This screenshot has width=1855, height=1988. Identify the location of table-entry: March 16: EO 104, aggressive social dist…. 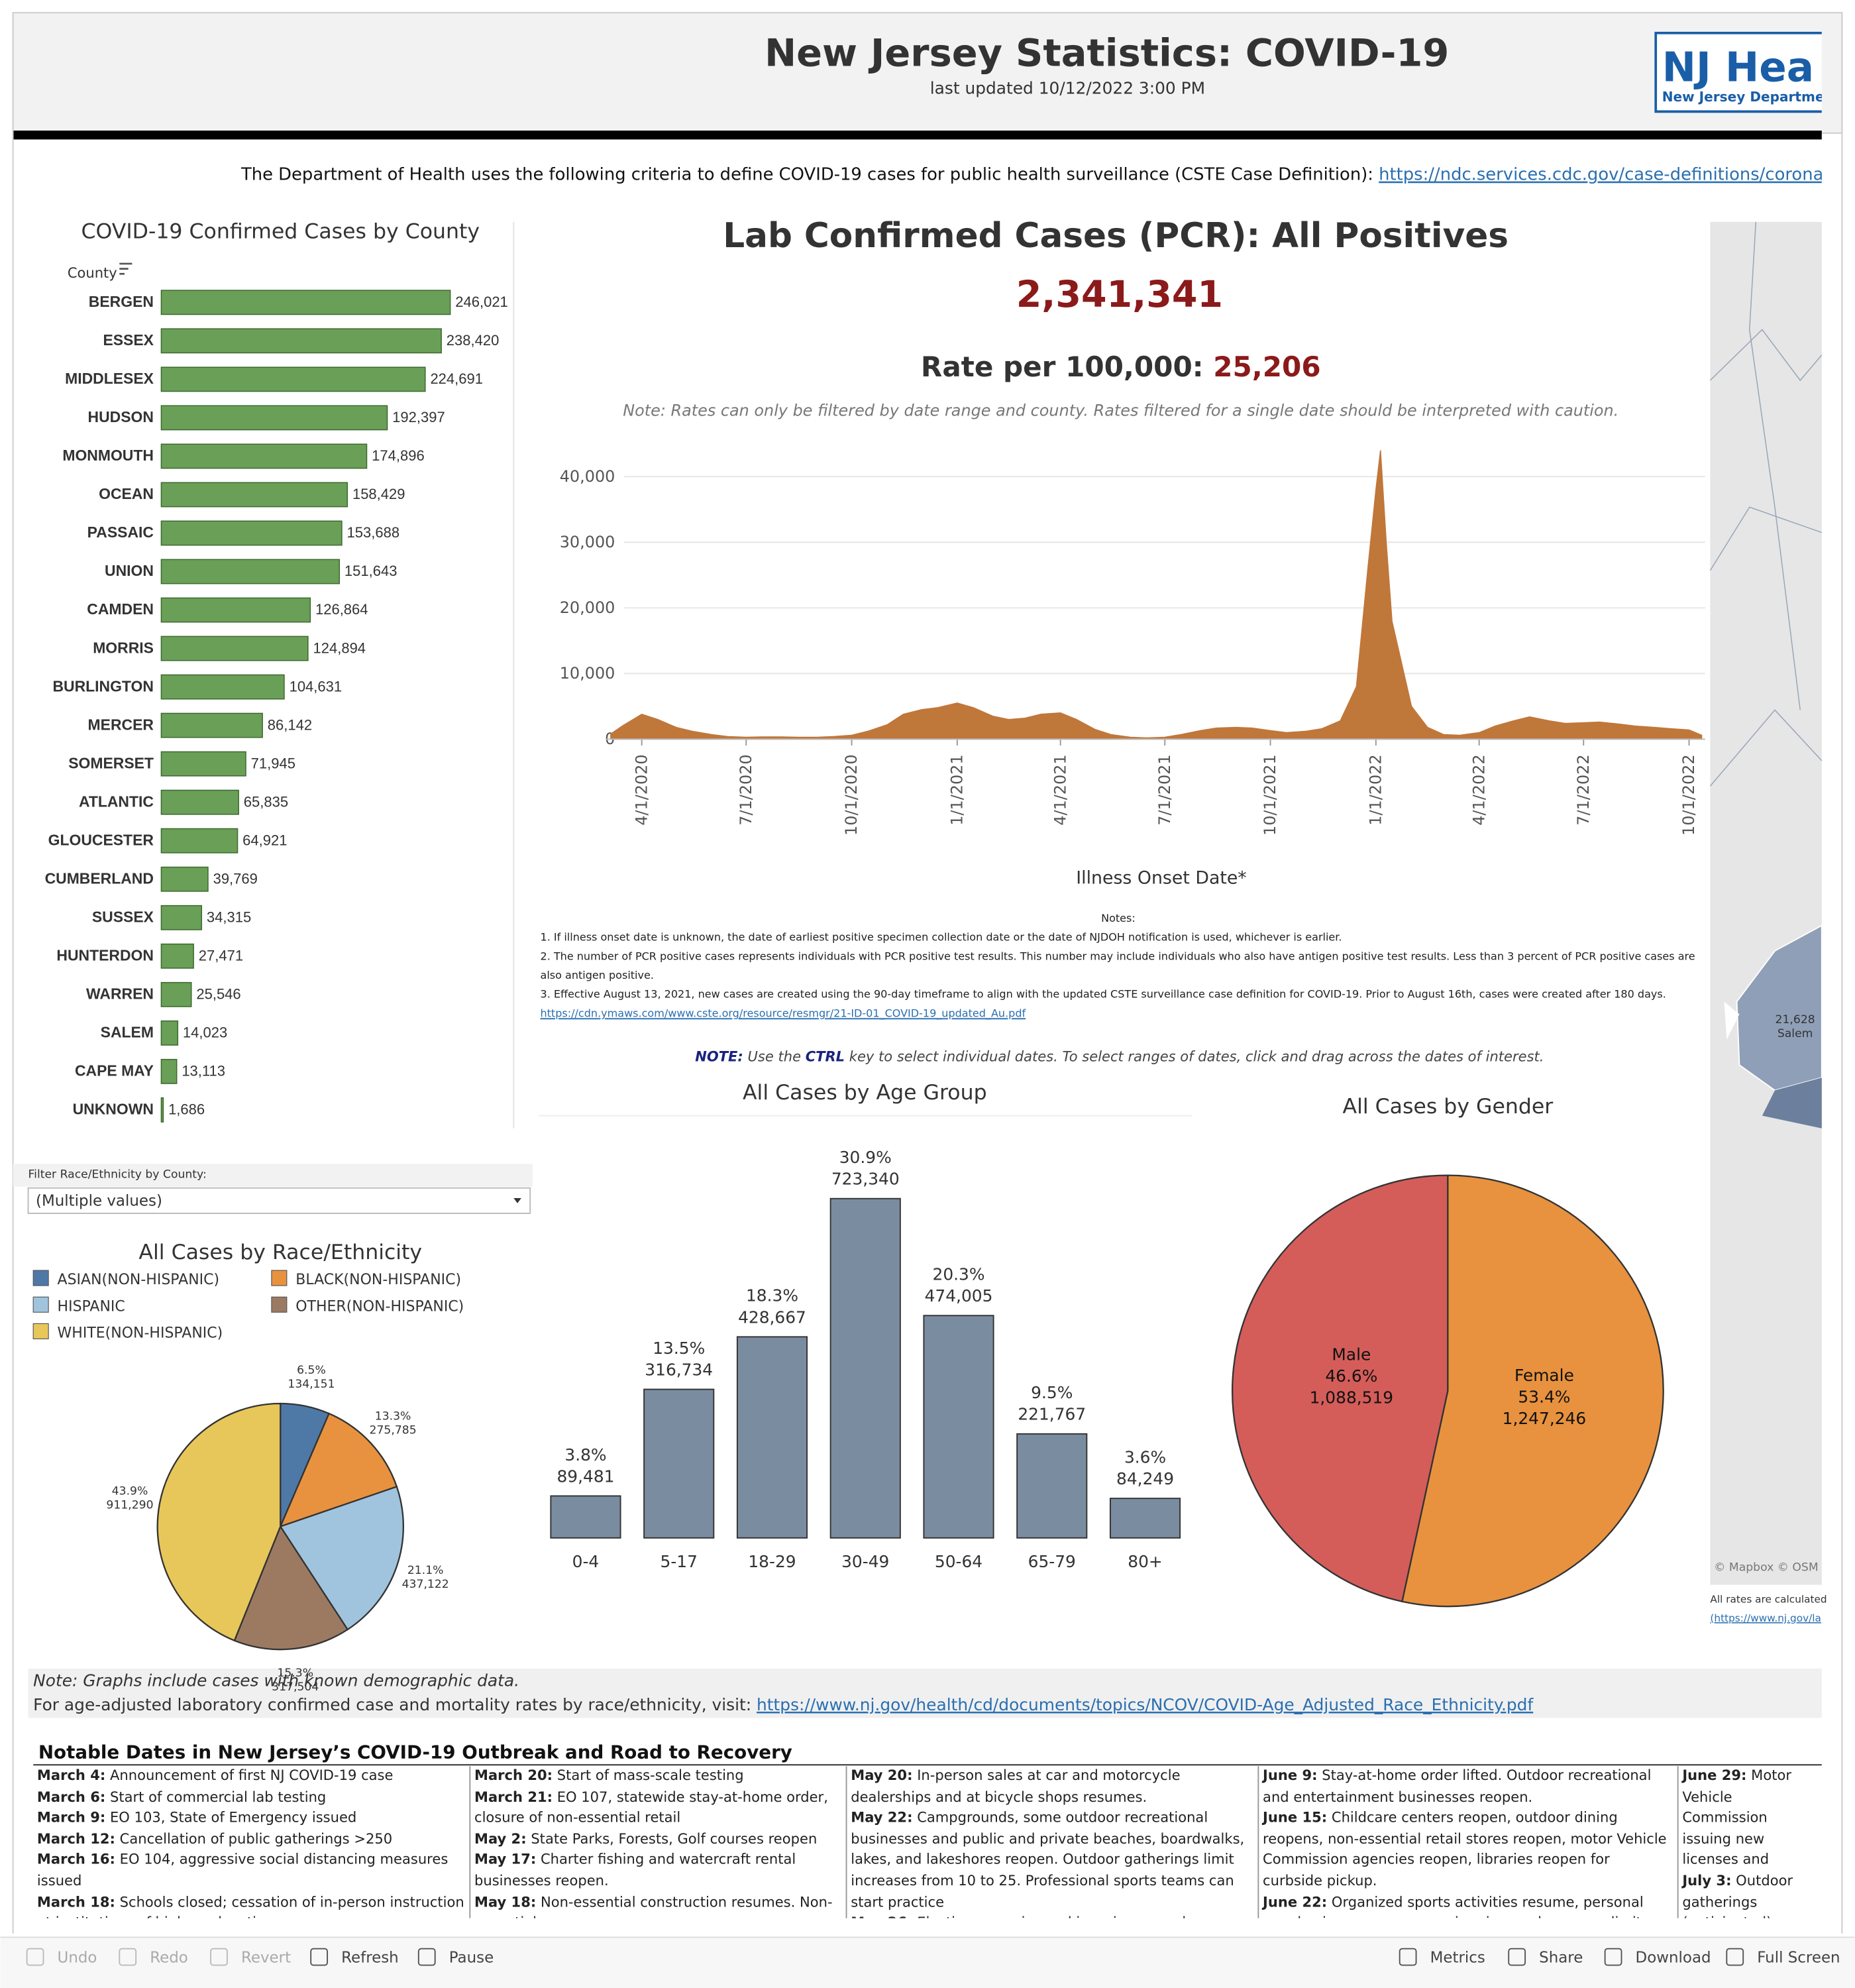
(252, 1871).